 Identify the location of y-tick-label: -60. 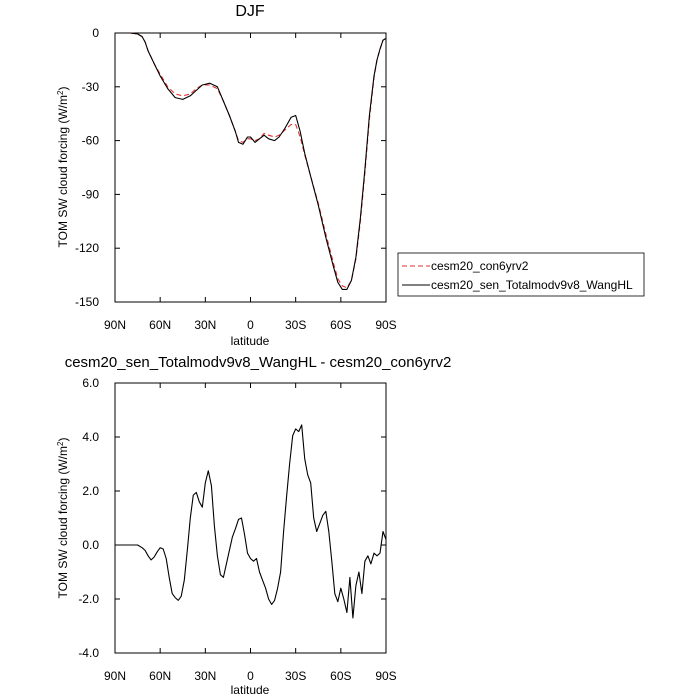
(91, 141).